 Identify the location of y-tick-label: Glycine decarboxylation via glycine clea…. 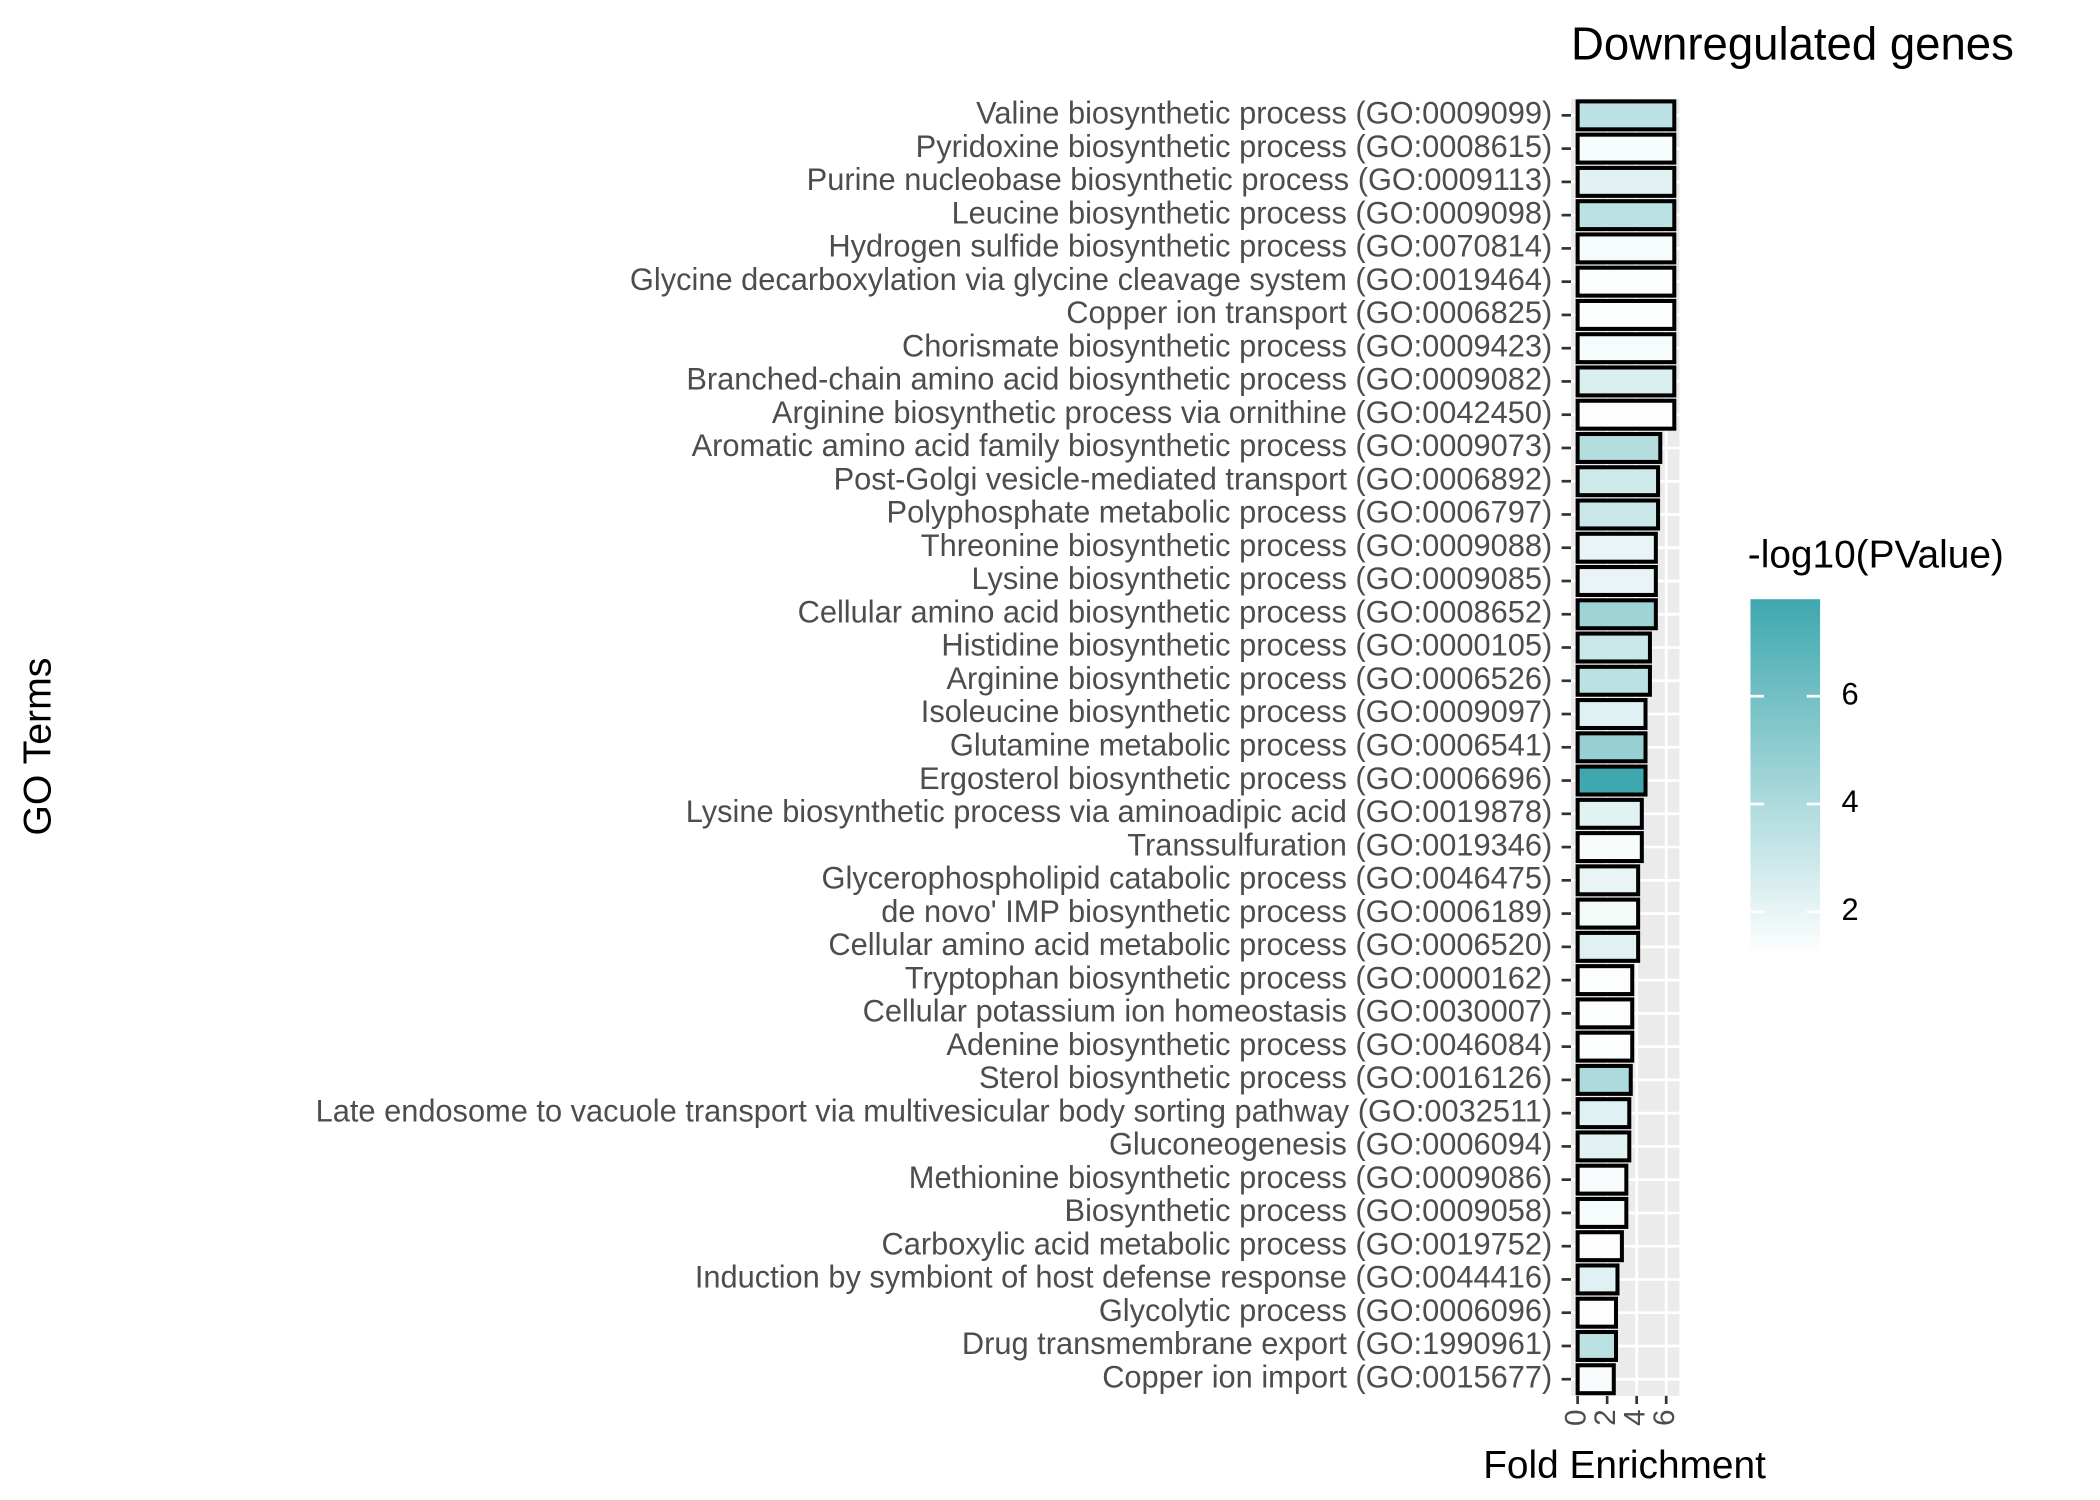
(1091, 279).